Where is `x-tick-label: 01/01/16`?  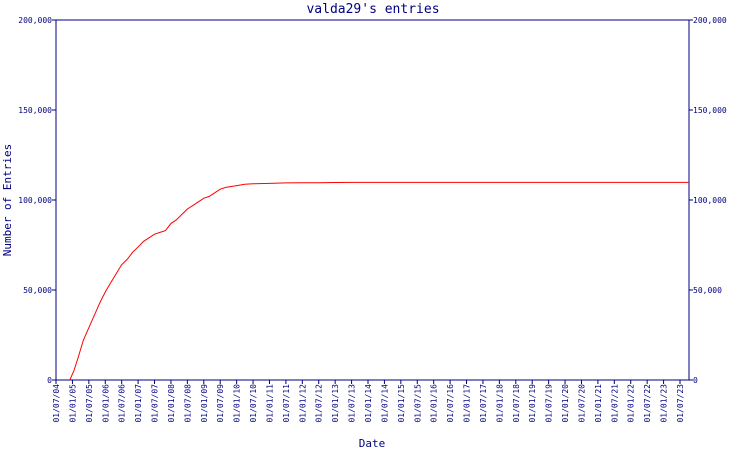 x-tick-label: 01/01/16 is located at coordinates (434, 403).